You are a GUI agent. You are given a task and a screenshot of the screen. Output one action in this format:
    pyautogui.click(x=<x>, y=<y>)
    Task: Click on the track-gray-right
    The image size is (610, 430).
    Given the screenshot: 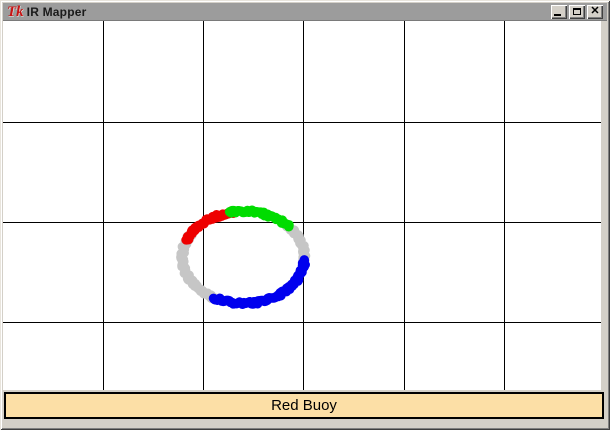 What is the action you would take?
    pyautogui.click(x=296, y=243)
    